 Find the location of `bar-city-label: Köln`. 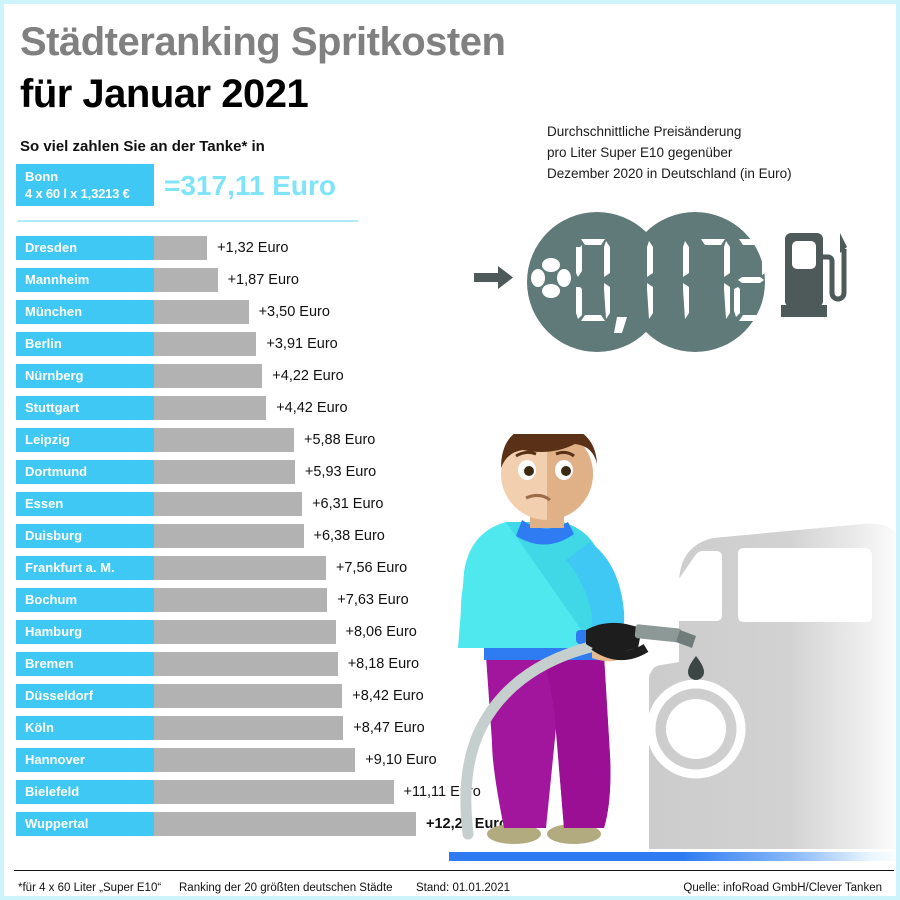

bar-city-label: Köln is located at coordinates (85, 728).